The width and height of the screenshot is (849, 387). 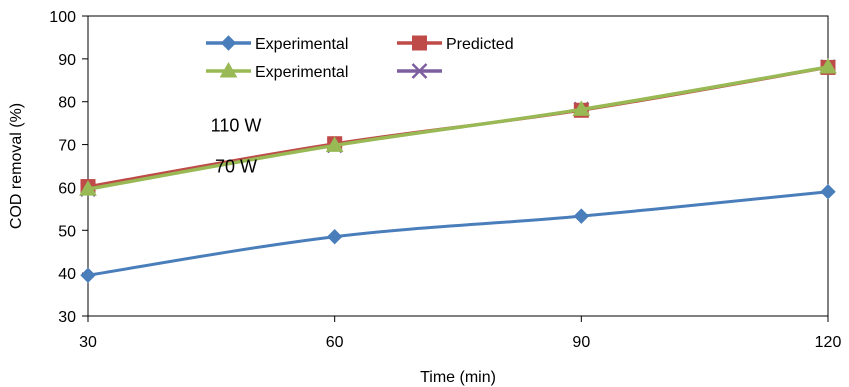 What do you see at coordinates (68, 167) in the screenshot?
I see `y-axis: 30 40 50 60 70 80 90 100` at bounding box center [68, 167].